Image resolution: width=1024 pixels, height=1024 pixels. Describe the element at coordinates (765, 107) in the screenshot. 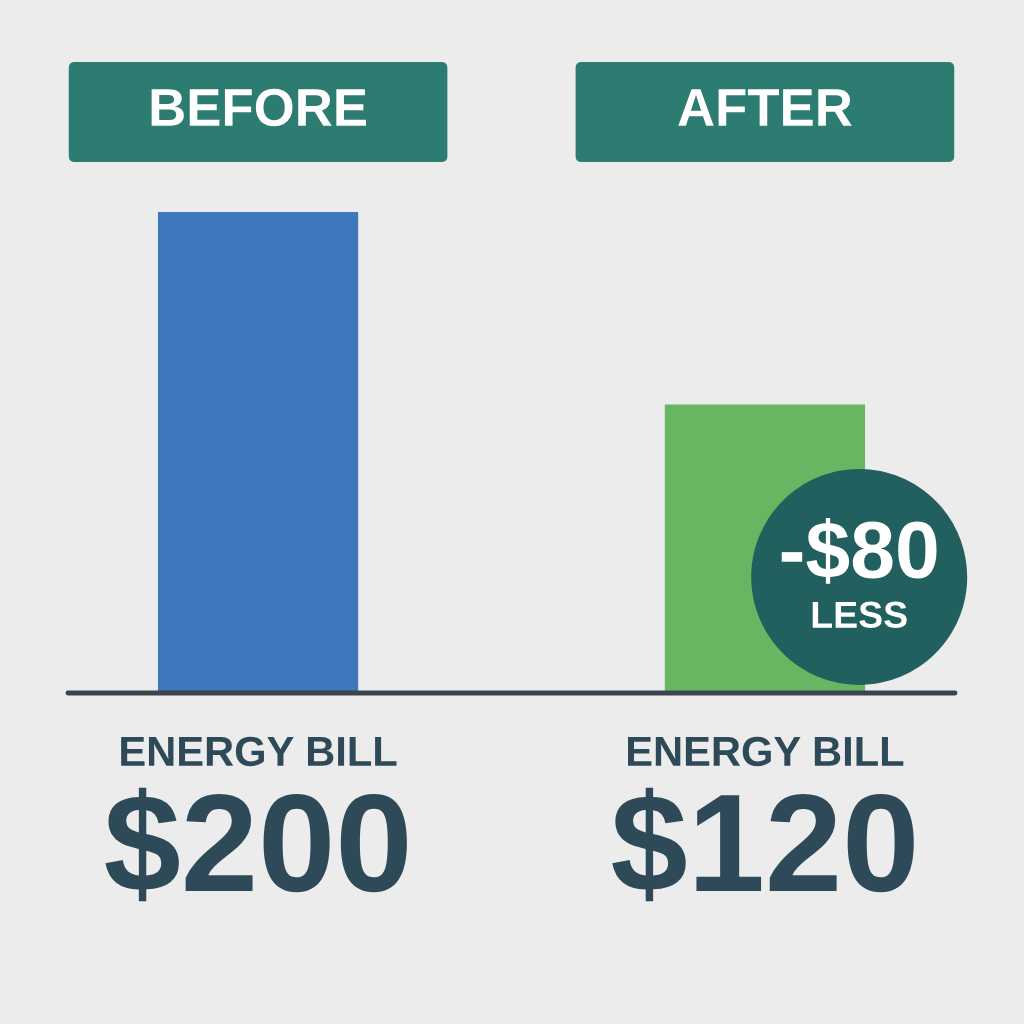

I see `x-tick-label: AFTER` at that location.